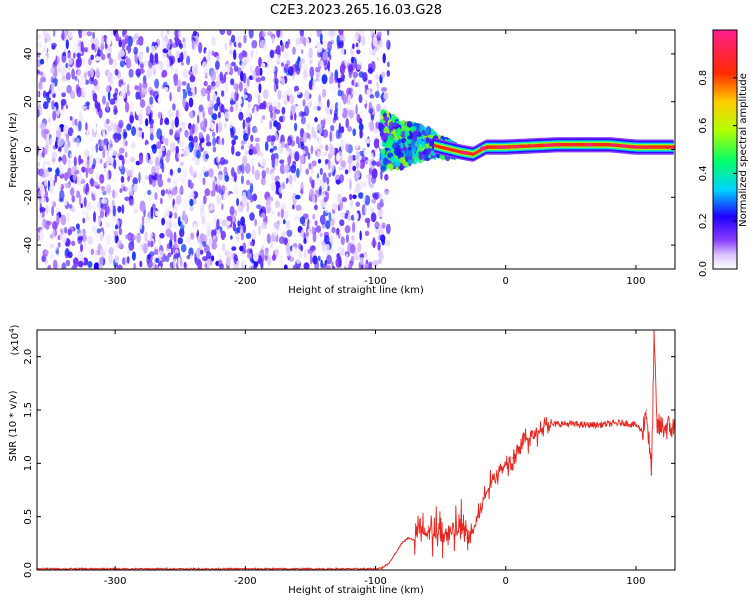 Image resolution: width=750 pixels, height=600 pixels. Describe the element at coordinates (28, 570) in the screenshot. I see `y-tick-label: 0.0` at that location.